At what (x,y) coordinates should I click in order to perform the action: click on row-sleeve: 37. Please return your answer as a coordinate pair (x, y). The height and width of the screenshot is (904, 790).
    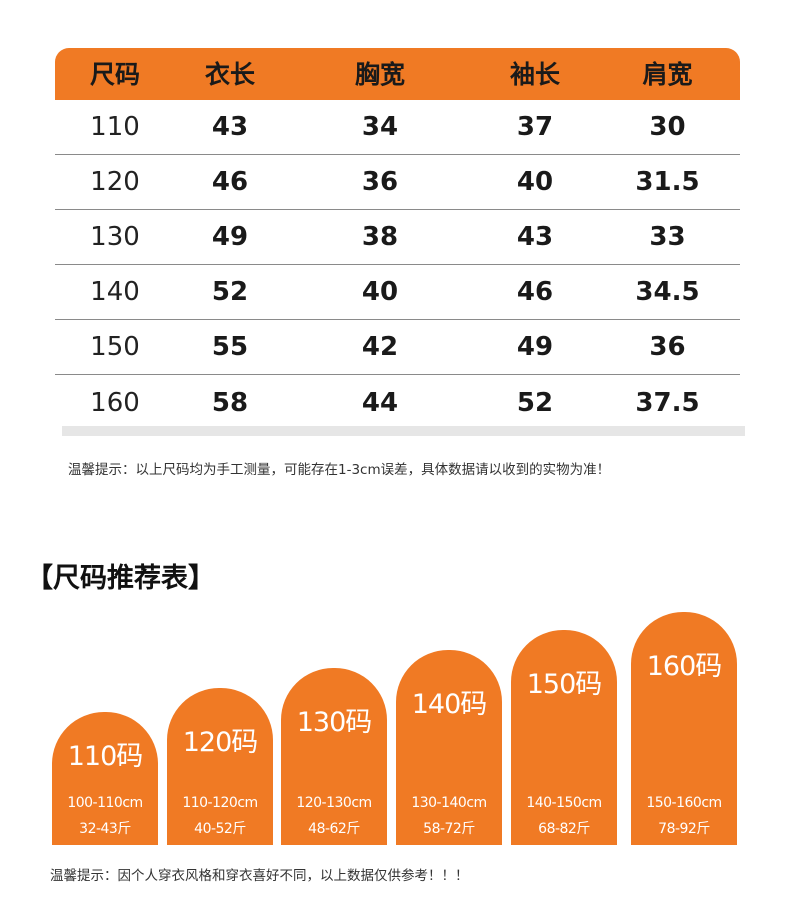
    Looking at the image, I should click on (535, 127).